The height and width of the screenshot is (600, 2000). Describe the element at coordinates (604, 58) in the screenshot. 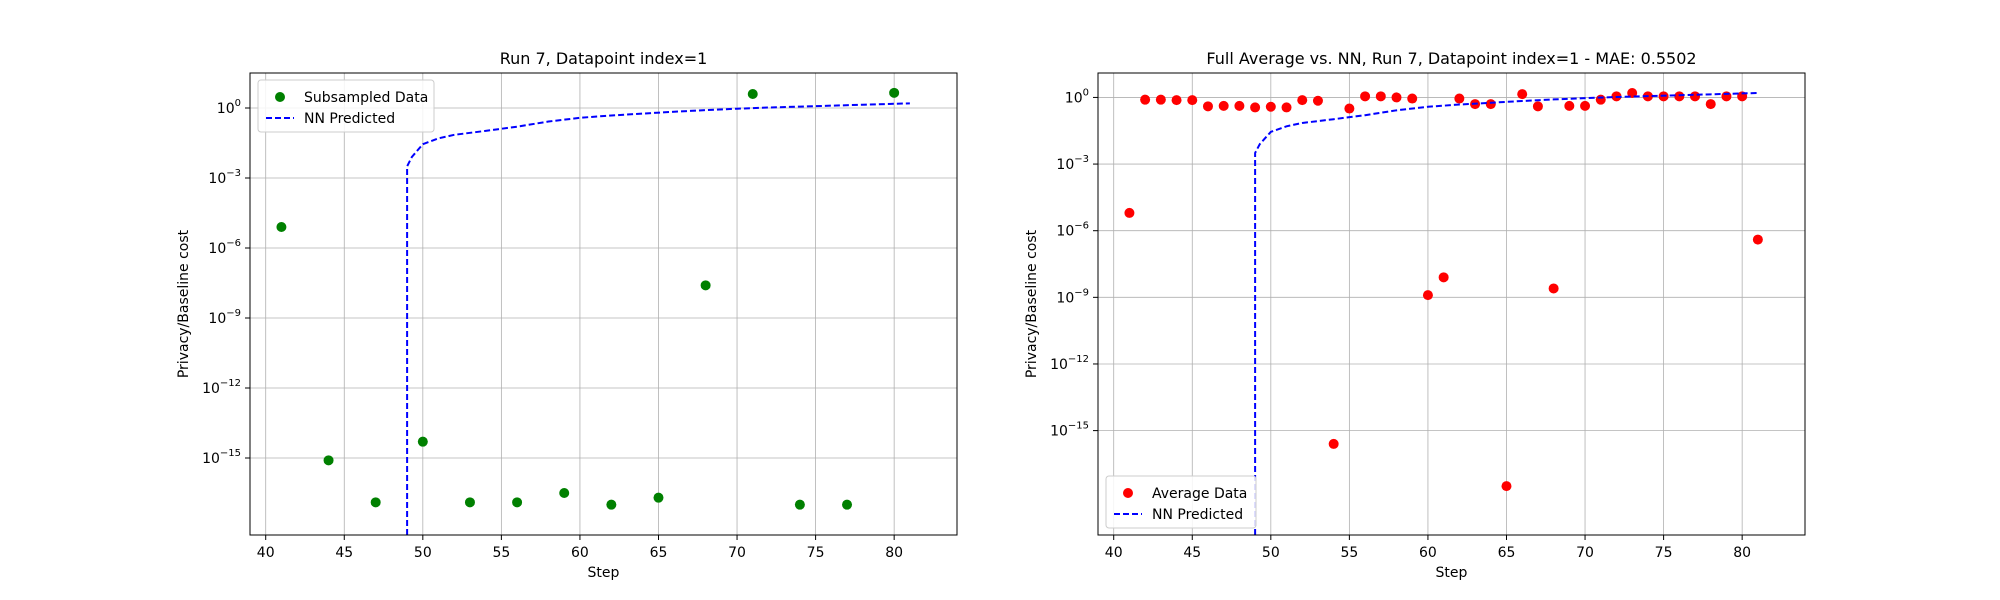

I see `chart-title: Run 7, Datapoint index=1` at that location.